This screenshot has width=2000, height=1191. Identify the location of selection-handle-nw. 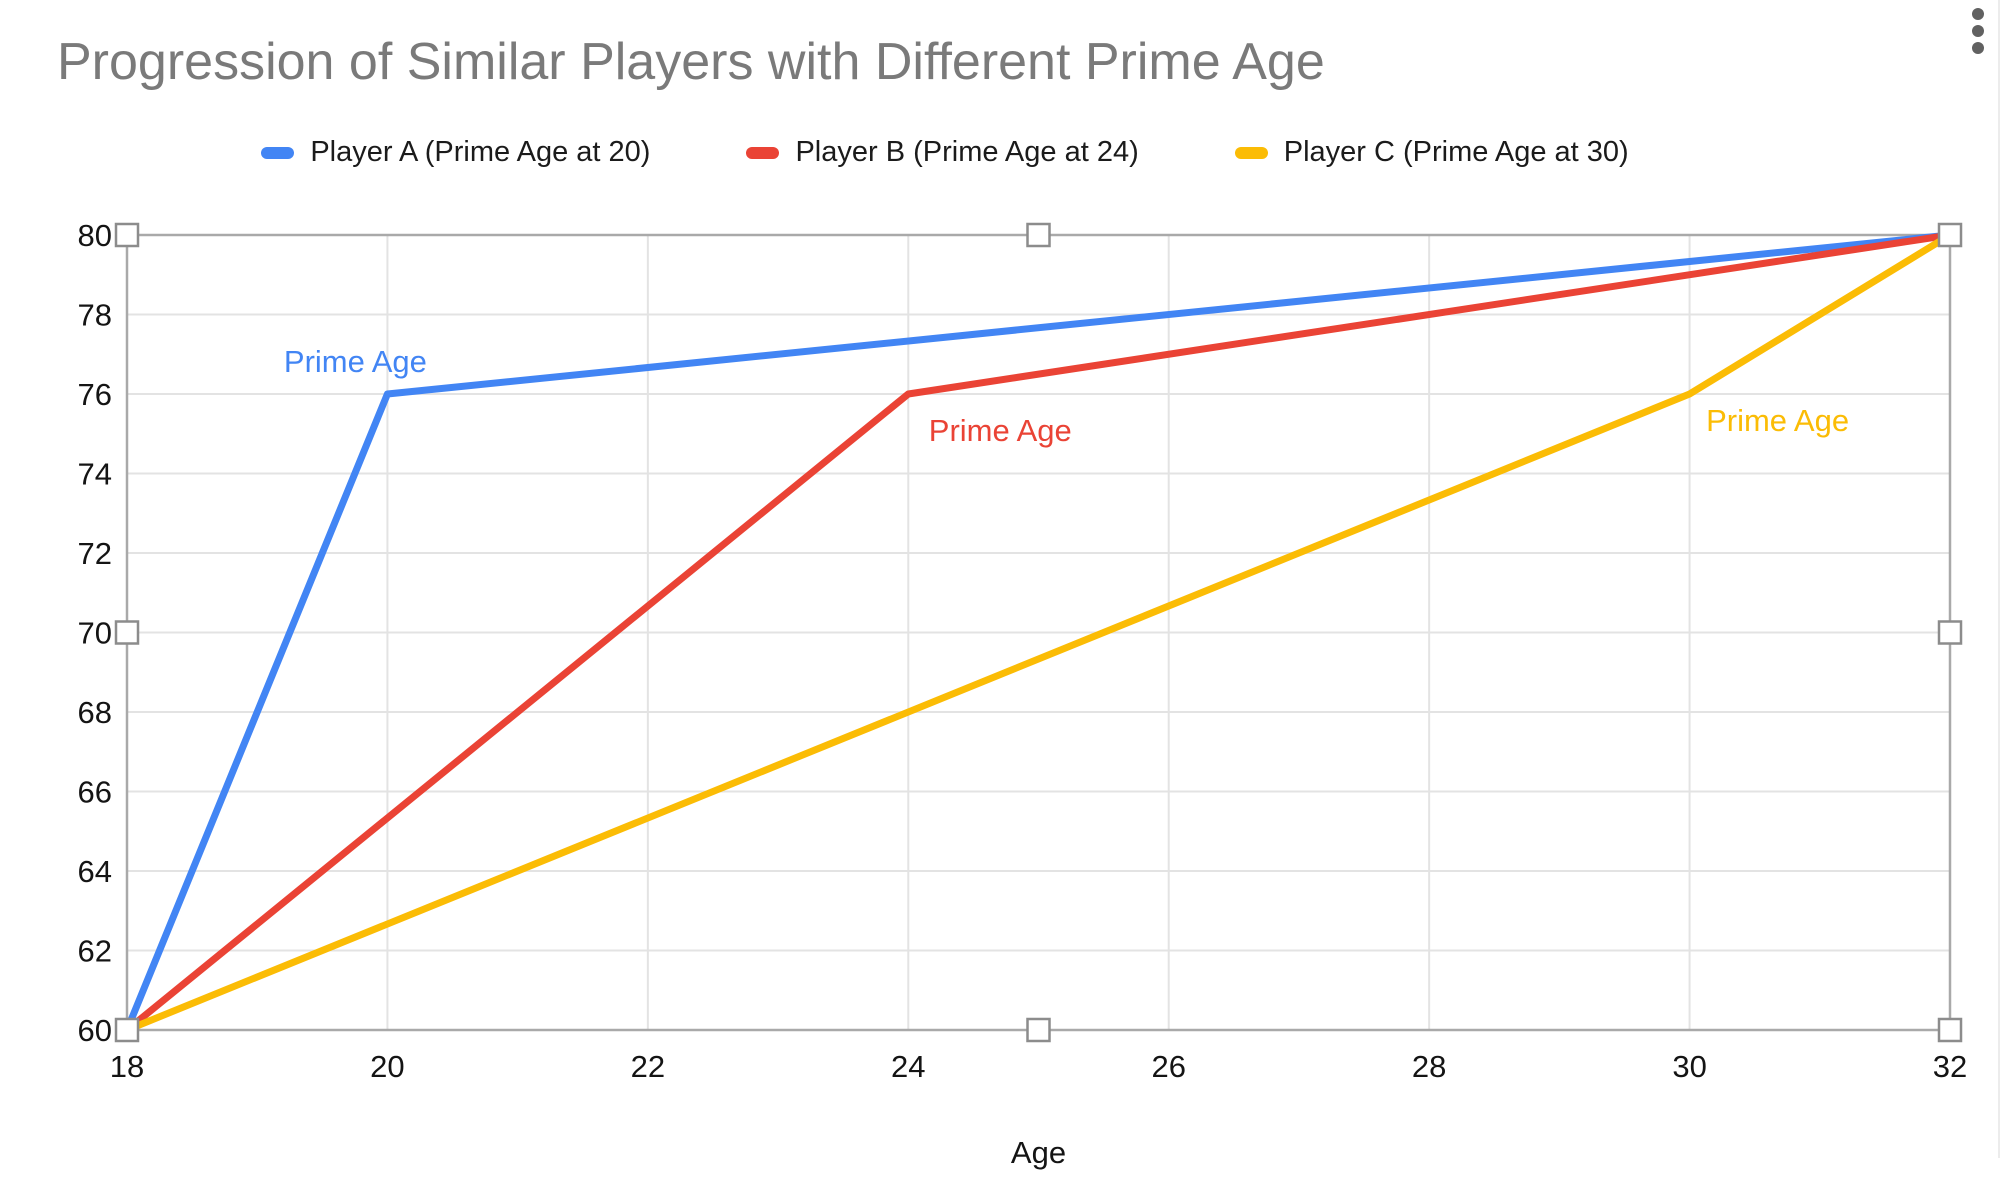
(127, 235).